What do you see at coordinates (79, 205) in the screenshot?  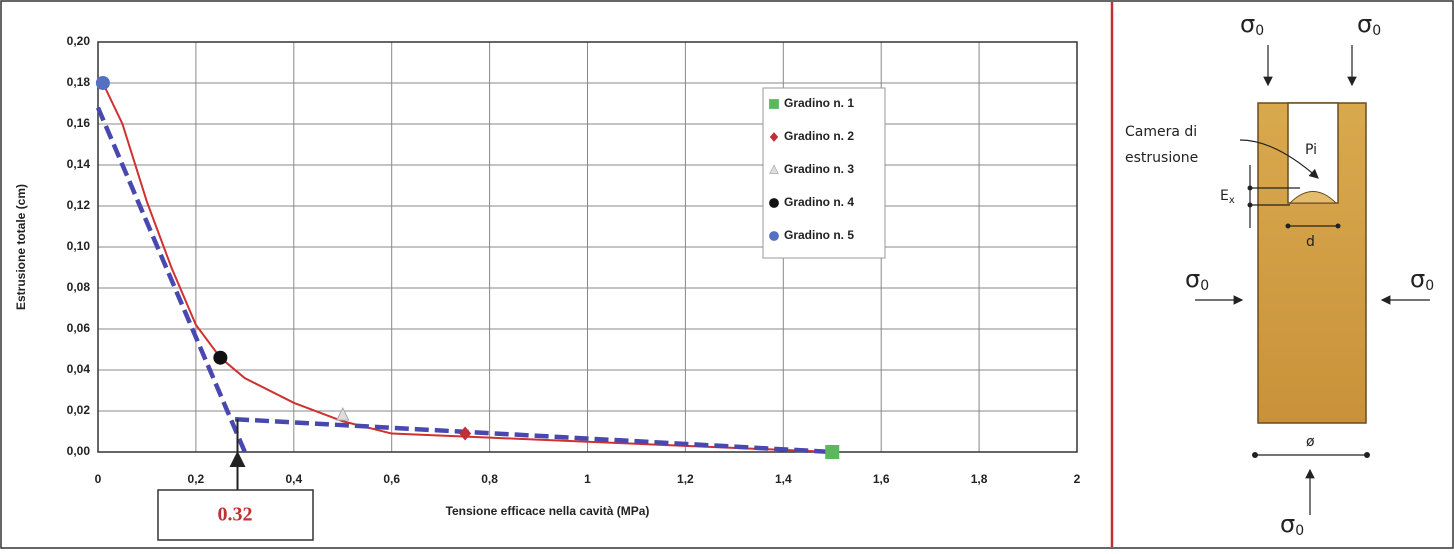 I see `y-tick-label: 0,12` at bounding box center [79, 205].